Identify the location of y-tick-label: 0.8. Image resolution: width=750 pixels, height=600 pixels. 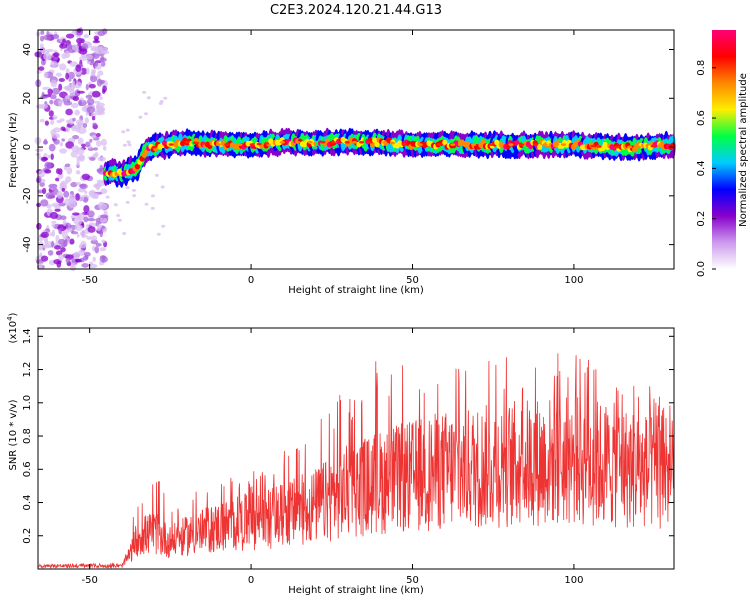
(27, 436).